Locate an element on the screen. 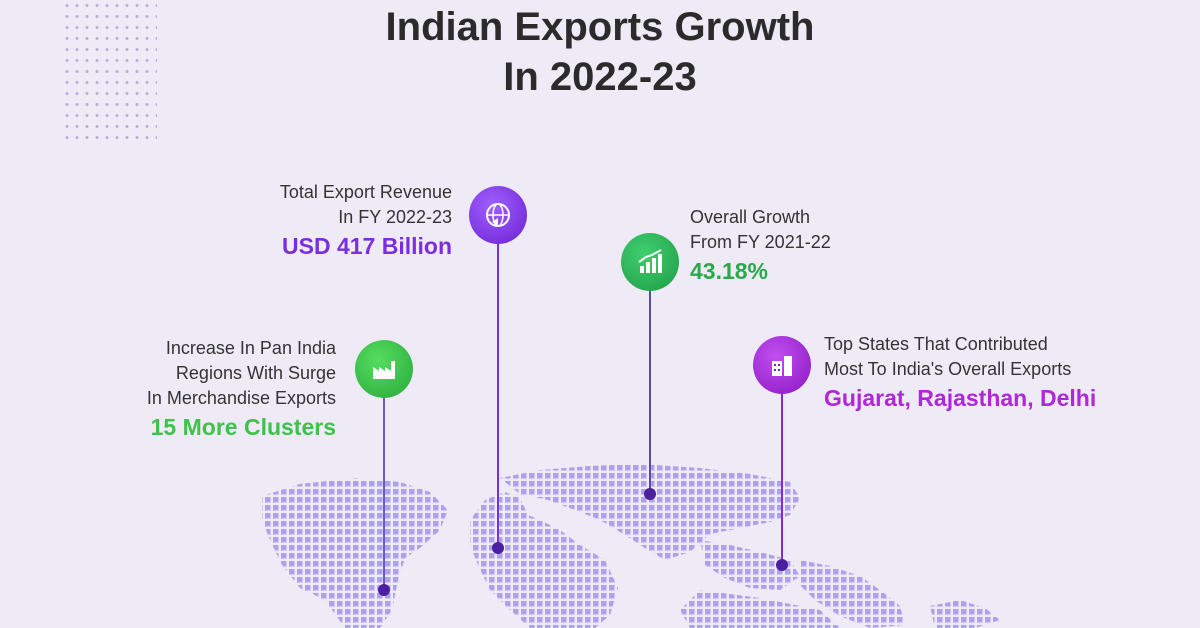 The image size is (1200, 628). clusters-label-line-3: In Merchandise Exports is located at coordinates (241, 398).